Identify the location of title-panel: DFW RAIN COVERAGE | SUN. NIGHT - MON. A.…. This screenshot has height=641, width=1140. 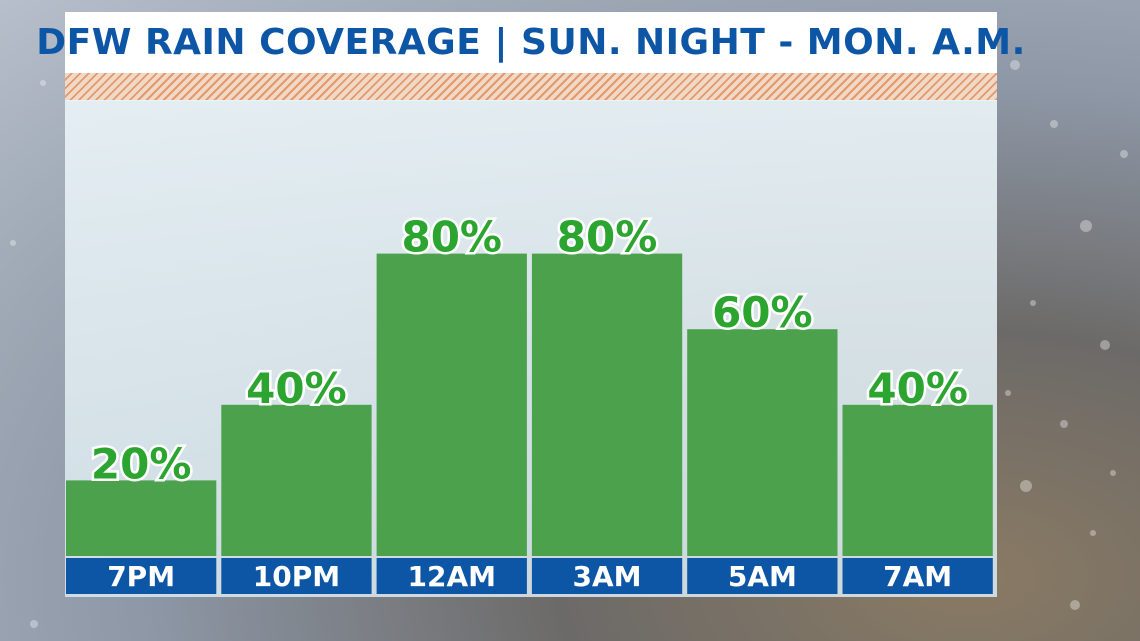
(530, 42).